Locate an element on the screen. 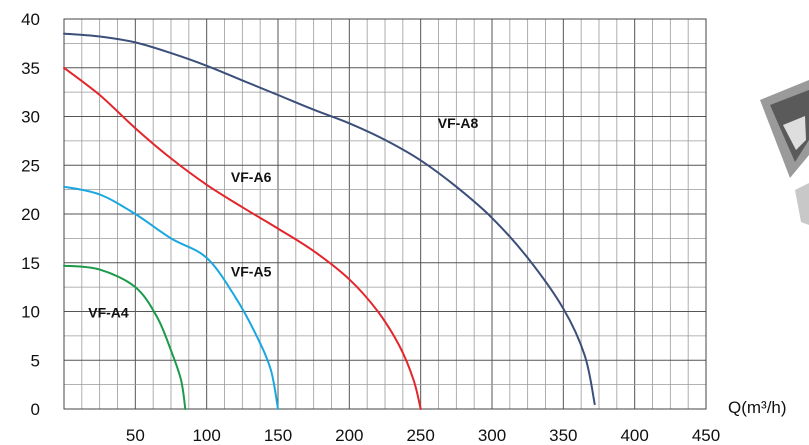 This screenshot has width=809, height=445. series-line-vf-a5 is located at coordinates (171, 297).